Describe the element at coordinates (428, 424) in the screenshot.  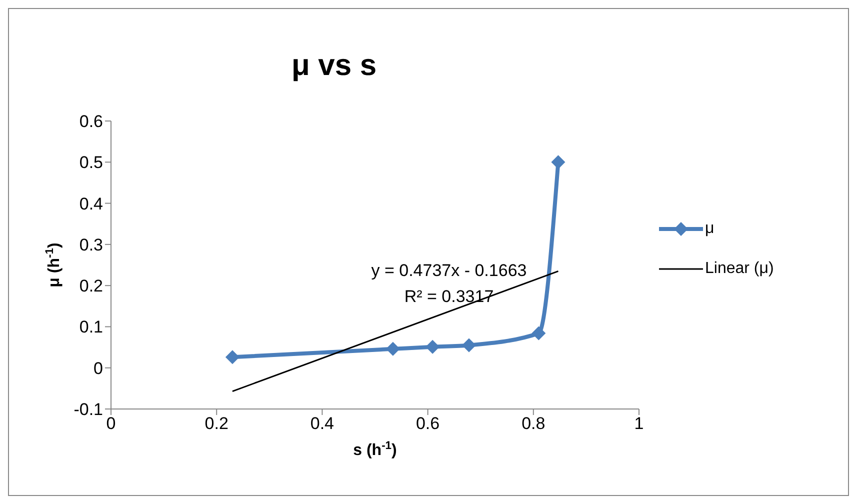
I see `x-tick-label: 0.6` at that location.